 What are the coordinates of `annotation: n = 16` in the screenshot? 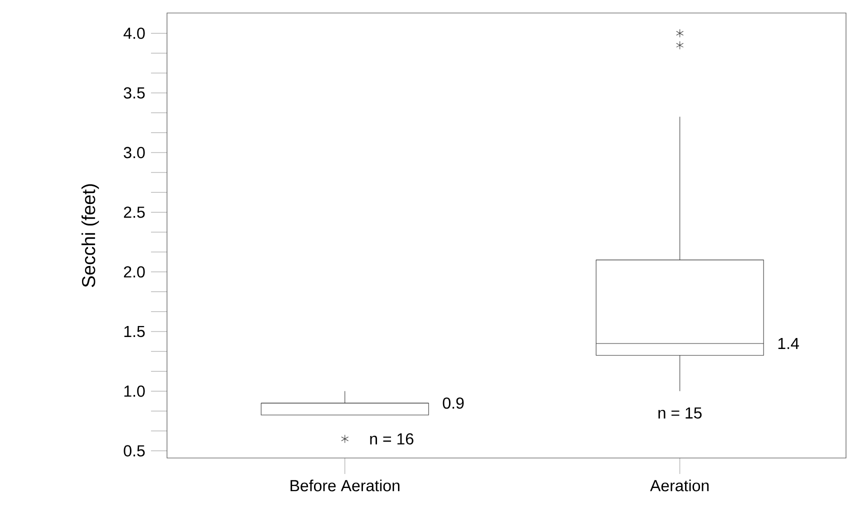 It's located at (392, 439).